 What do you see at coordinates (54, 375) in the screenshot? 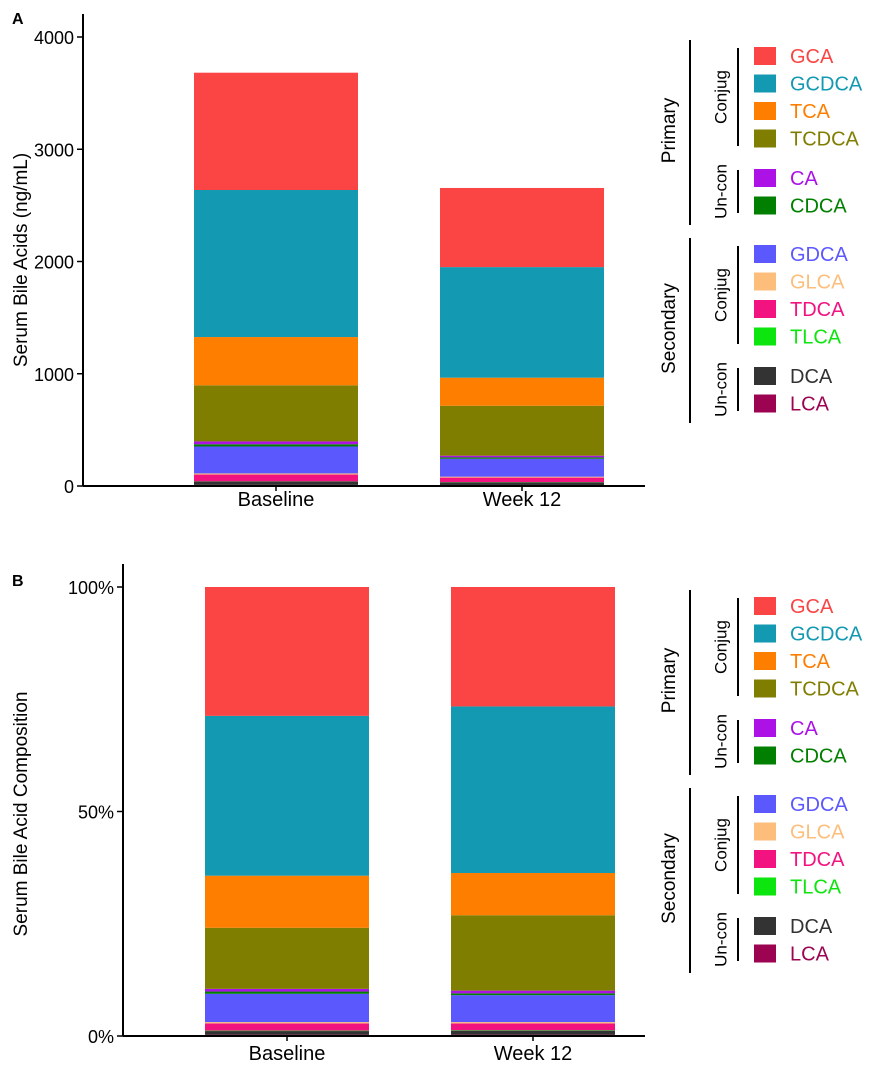
I see `y-tick-label: 1000` at bounding box center [54, 375].